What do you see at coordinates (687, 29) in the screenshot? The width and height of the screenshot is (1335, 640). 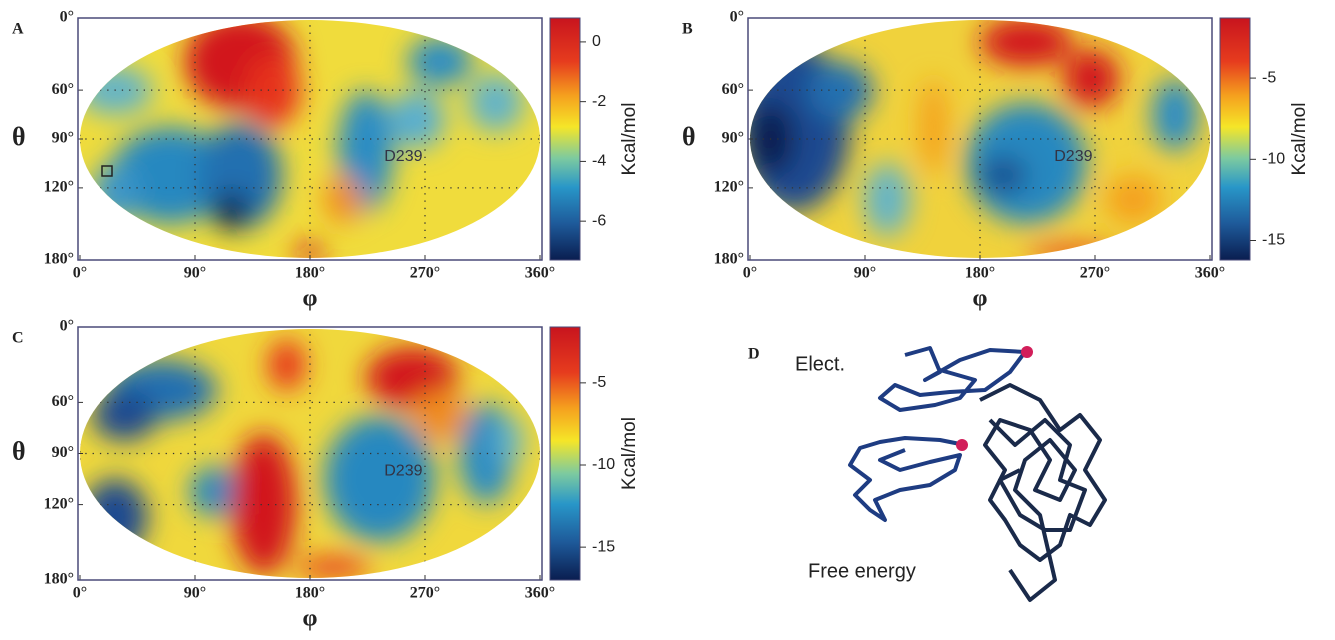 I see `panel-label: B` at bounding box center [687, 29].